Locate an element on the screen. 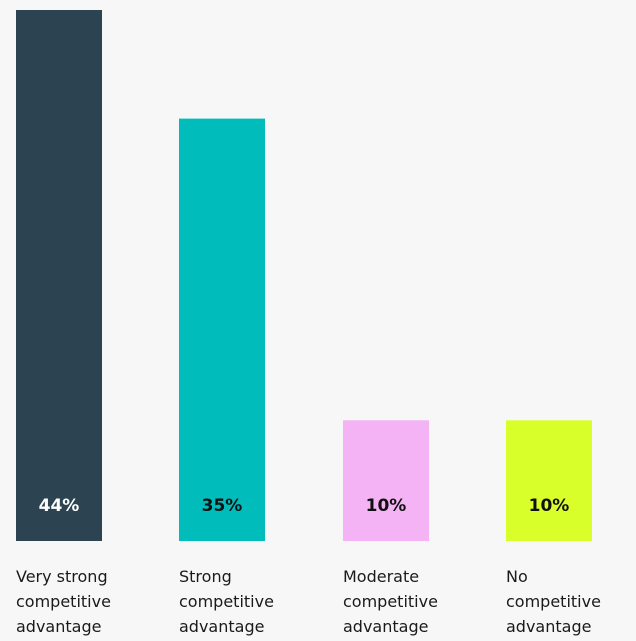 The height and width of the screenshot is (641, 636). category-label-2: Strong competitive advantage is located at coordinates (226, 601).